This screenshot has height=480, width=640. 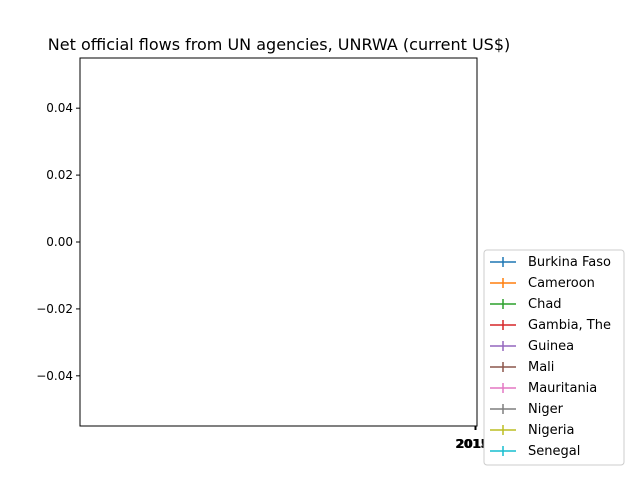 I want to click on legend-label: Gambia, The, so click(x=569, y=325).